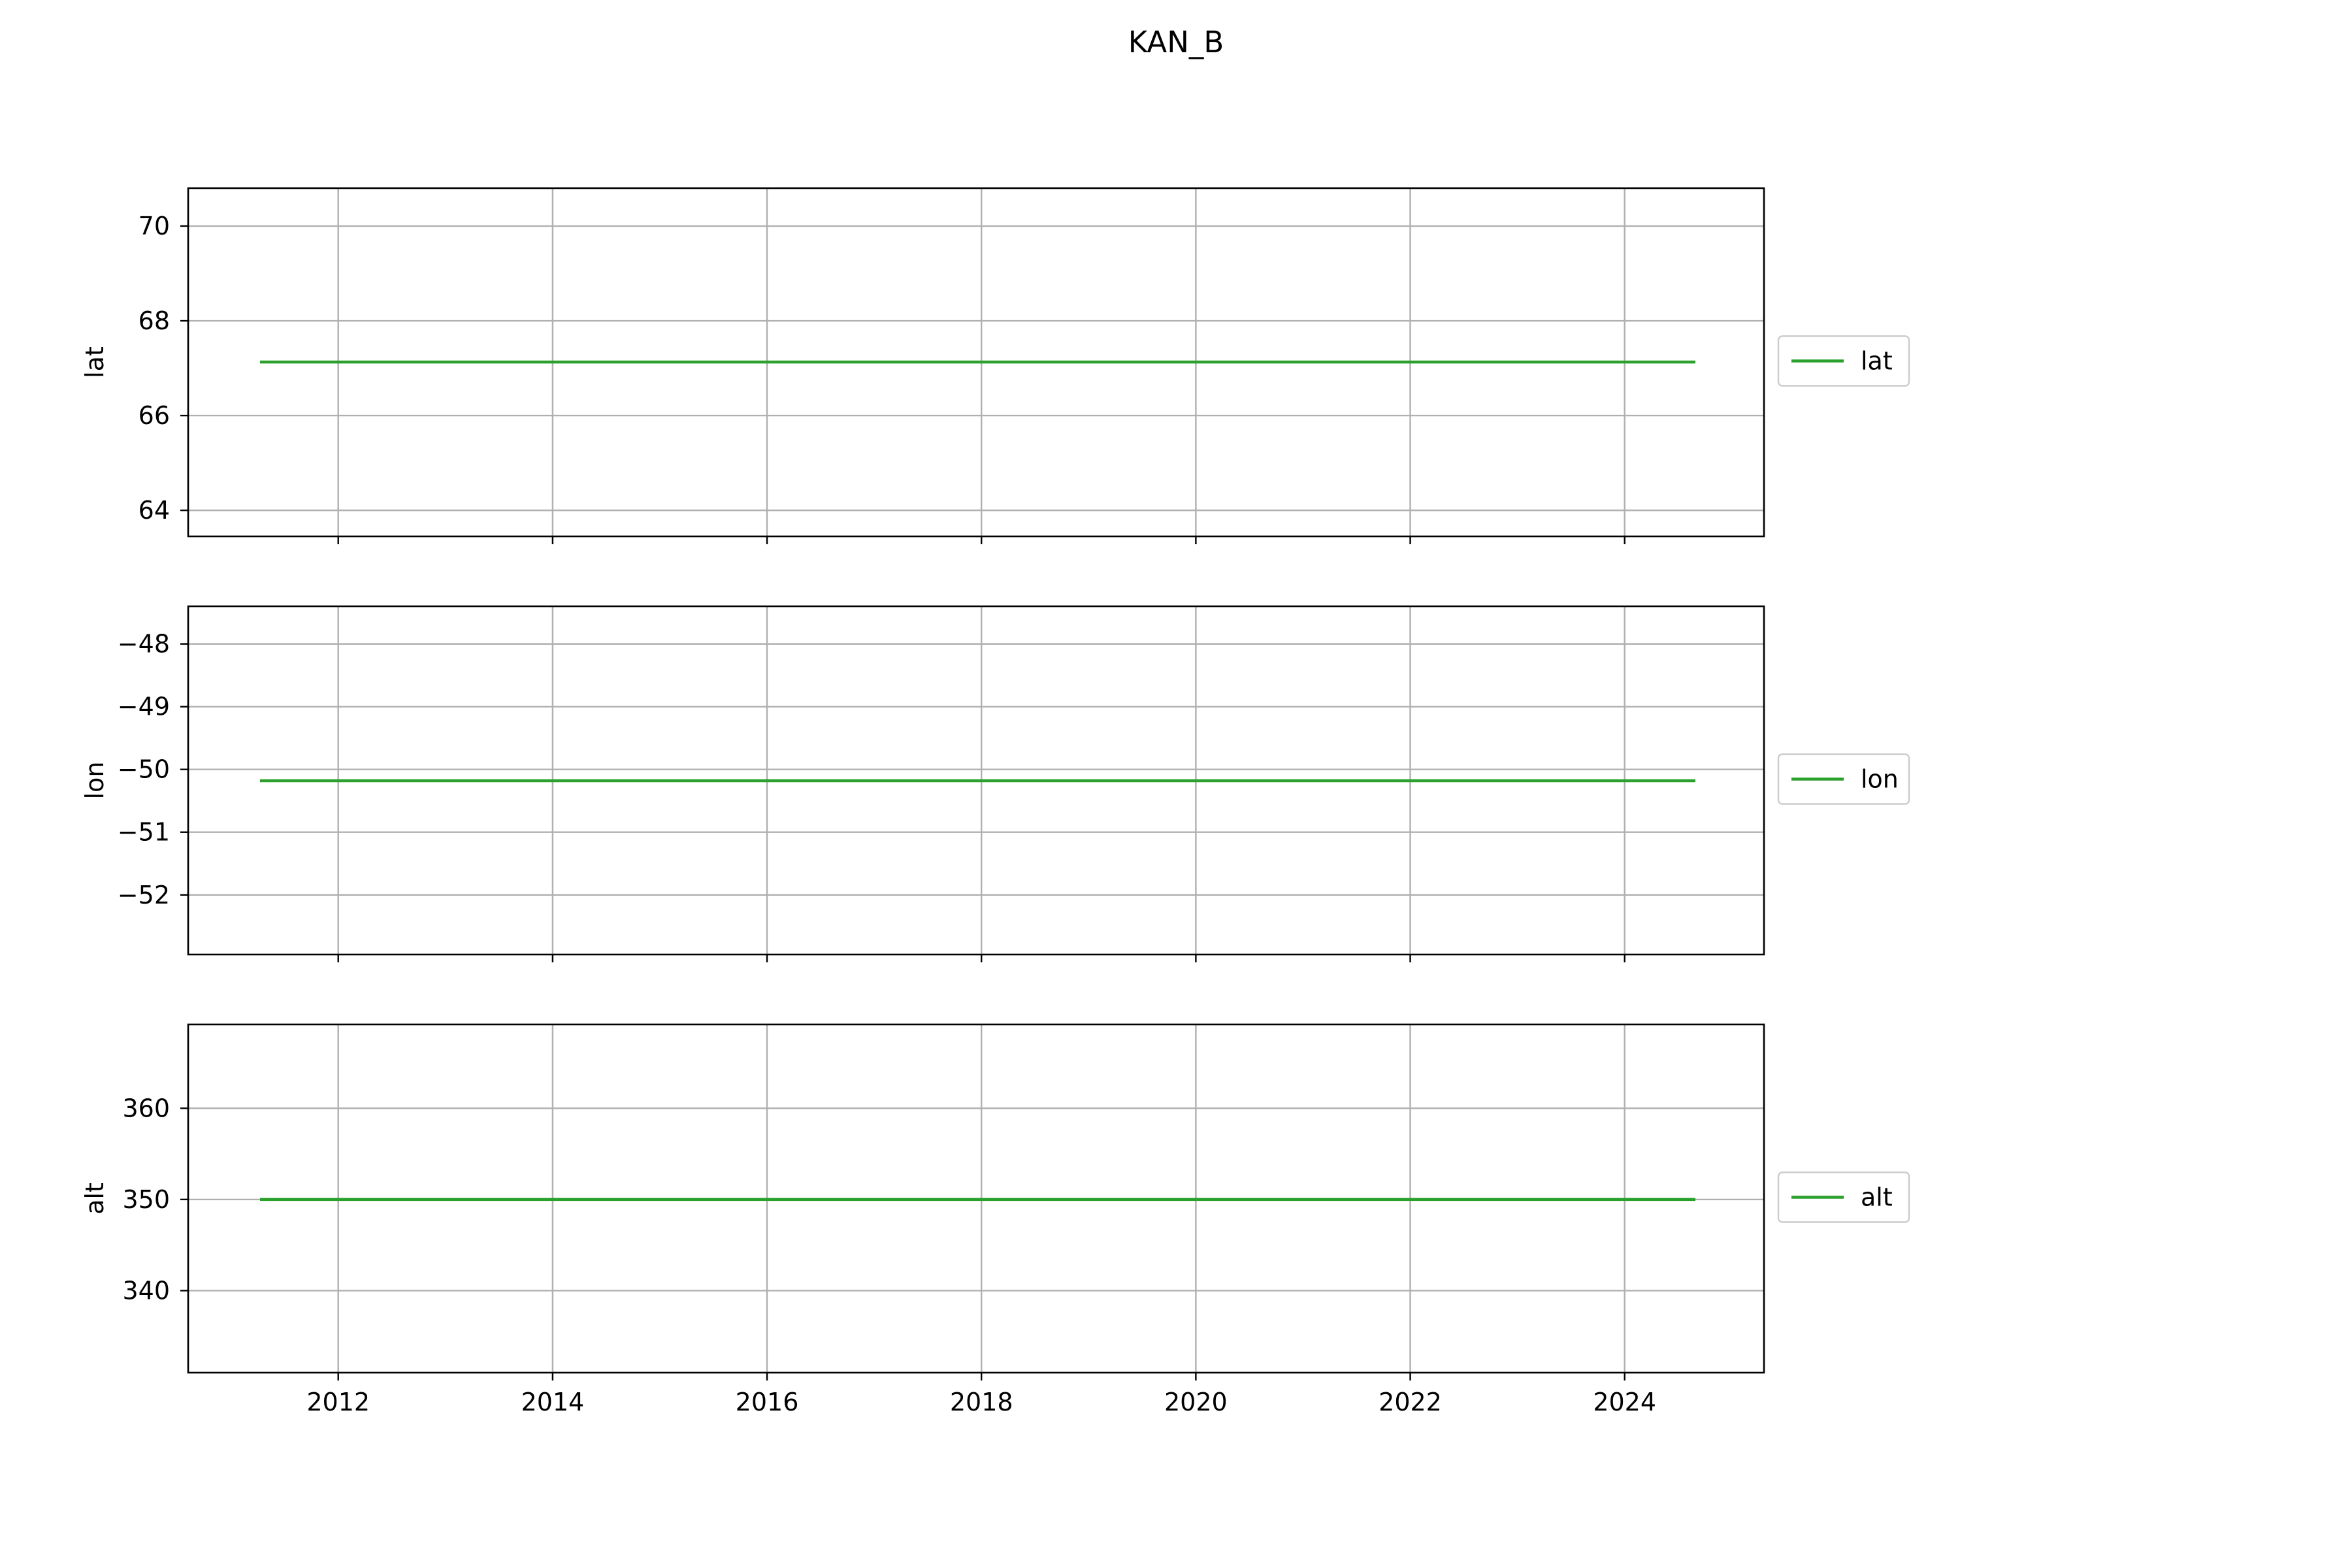 This screenshot has height=1568, width=2352. What do you see at coordinates (1410, 1402) in the screenshot?
I see `x-tick-label: 2022` at bounding box center [1410, 1402].